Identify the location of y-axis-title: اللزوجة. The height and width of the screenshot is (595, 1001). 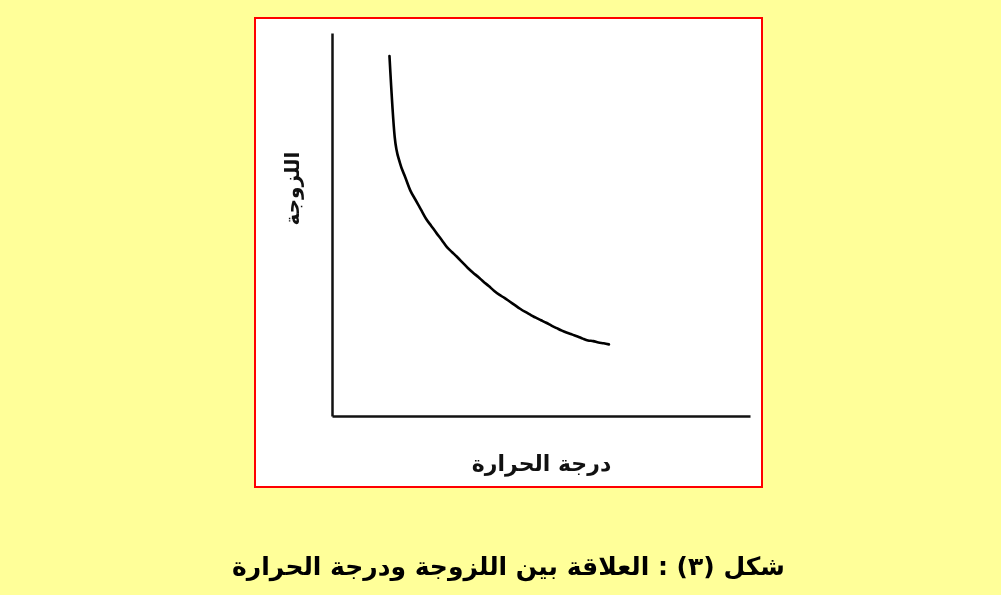
(291, 188).